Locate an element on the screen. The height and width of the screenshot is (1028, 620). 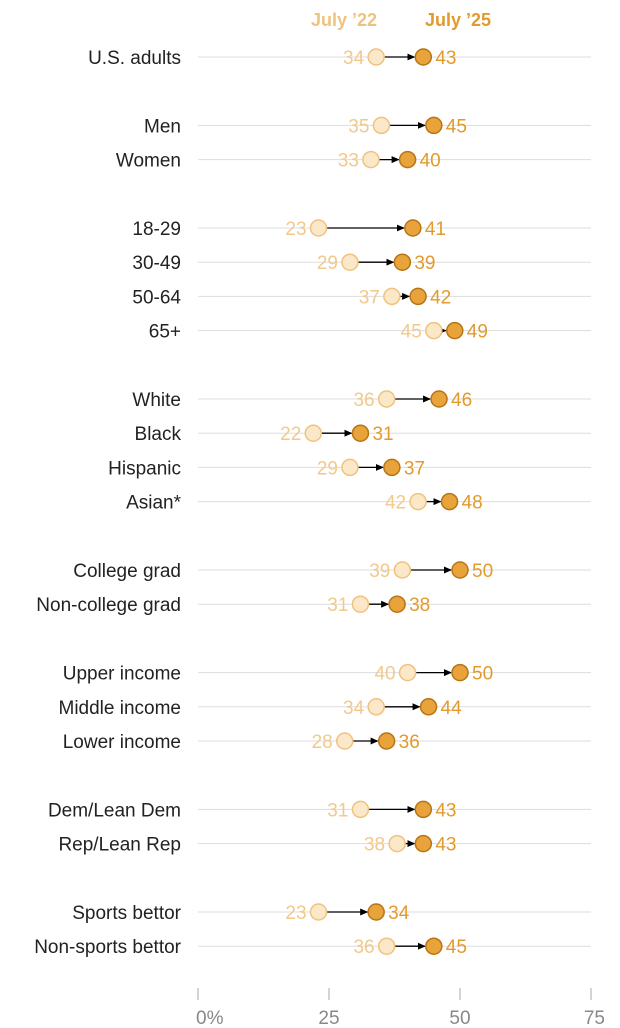
row: Black 22 31 is located at coordinates (363, 434).